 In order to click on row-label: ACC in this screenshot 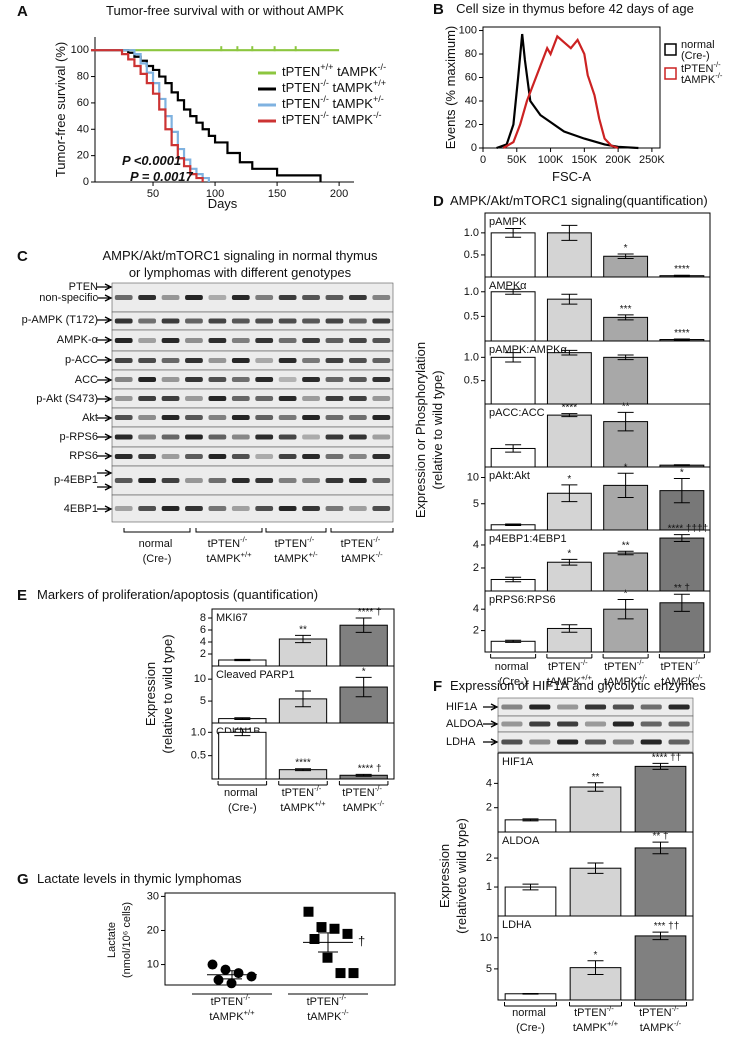, I will do `click(86, 380)`.